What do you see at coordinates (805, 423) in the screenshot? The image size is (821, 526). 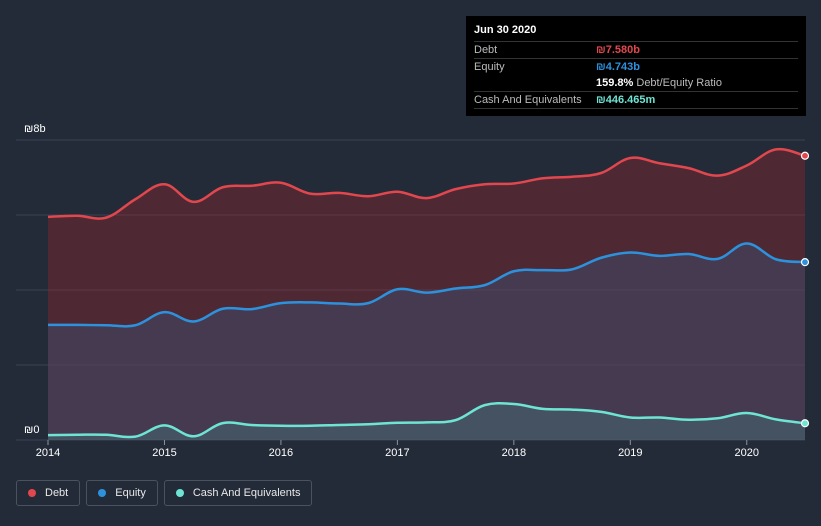 I see `cash-end-marker` at bounding box center [805, 423].